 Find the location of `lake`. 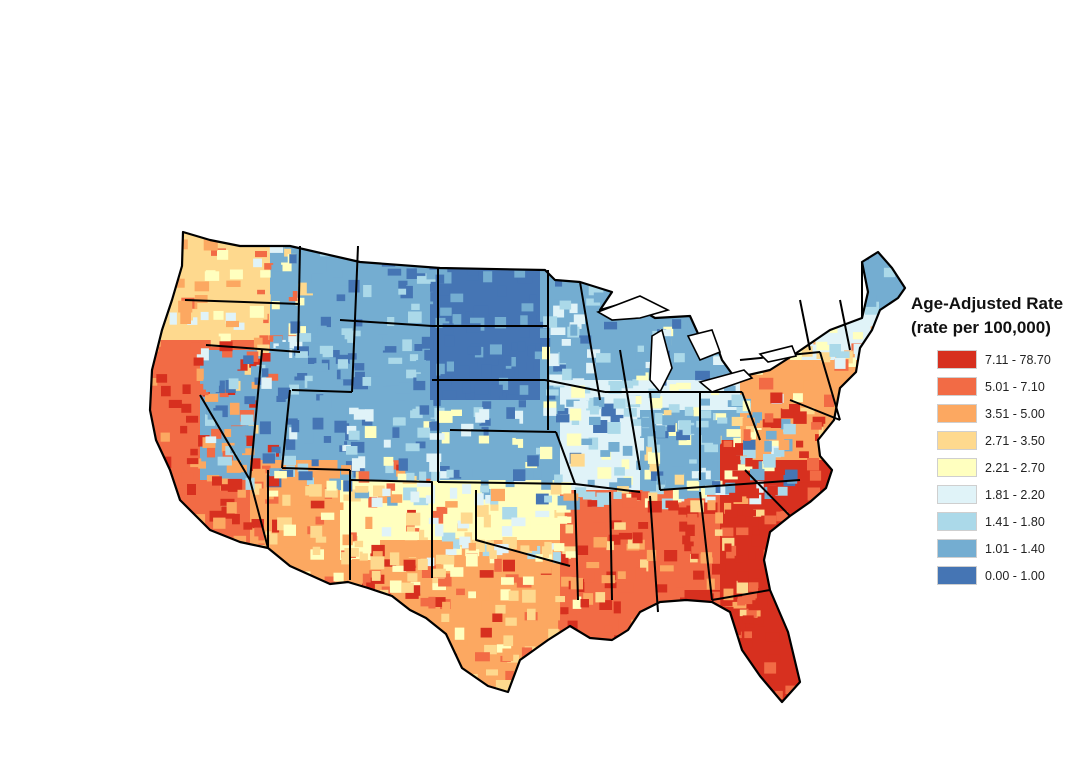

lake is located at coordinates (704, 345).